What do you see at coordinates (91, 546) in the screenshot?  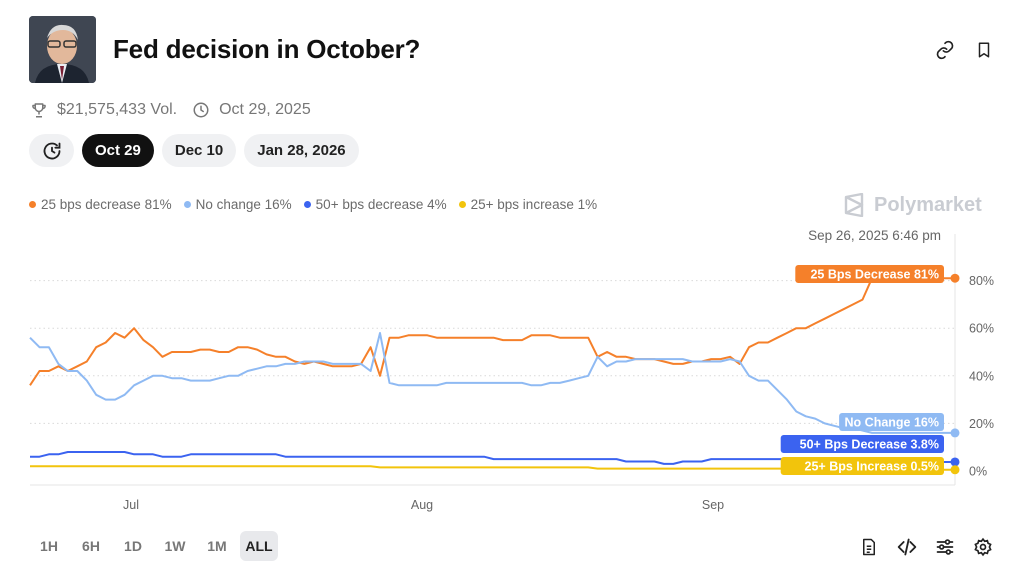 I see `range-6h: 6H` at bounding box center [91, 546].